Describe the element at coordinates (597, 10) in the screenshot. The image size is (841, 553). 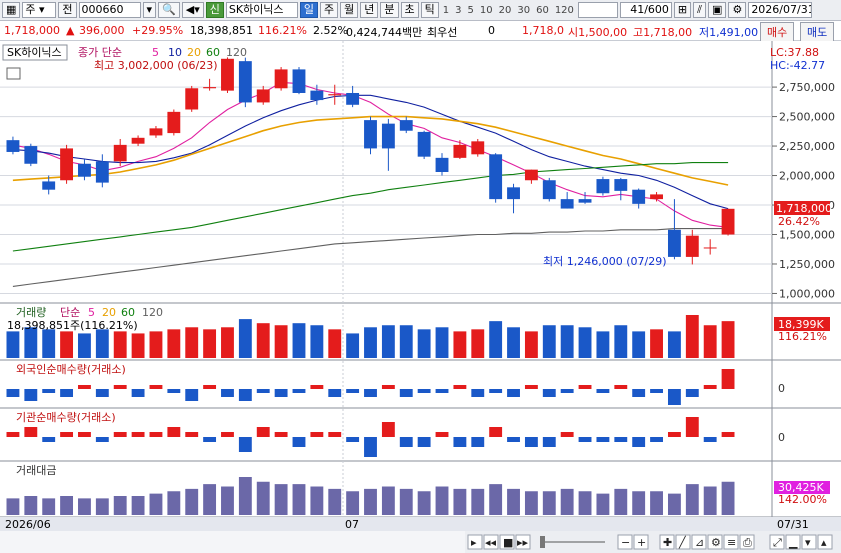
I see `custom-interval-input` at that location.